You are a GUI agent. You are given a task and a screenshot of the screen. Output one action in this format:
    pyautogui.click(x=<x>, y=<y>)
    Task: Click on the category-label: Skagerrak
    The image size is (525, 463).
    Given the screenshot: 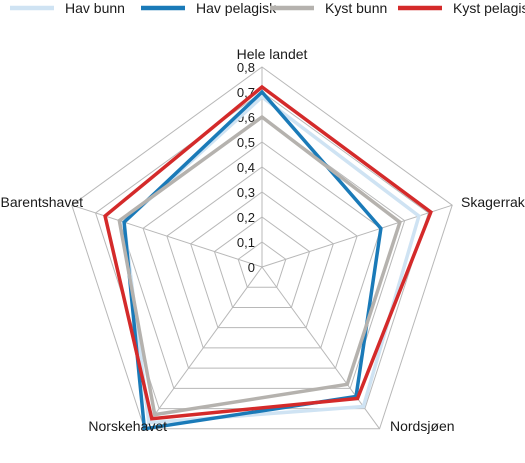 What is the action you would take?
    pyautogui.click(x=493, y=202)
    